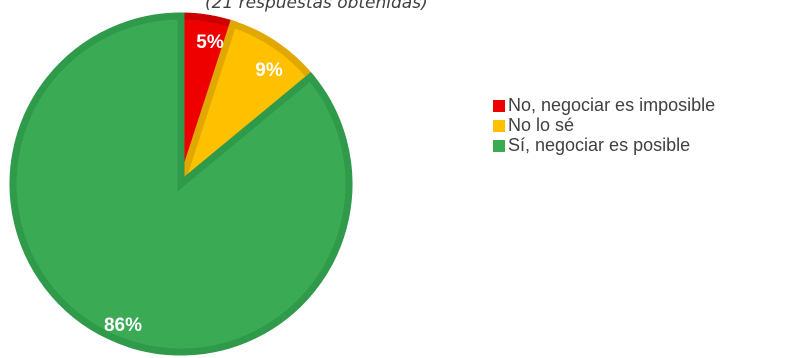 Image resolution: width=789 pixels, height=358 pixels. What do you see at coordinates (599, 145) in the screenshot?
I see `legend-label-3: Sí, negociar es posible` at bounding box center [599, 145].